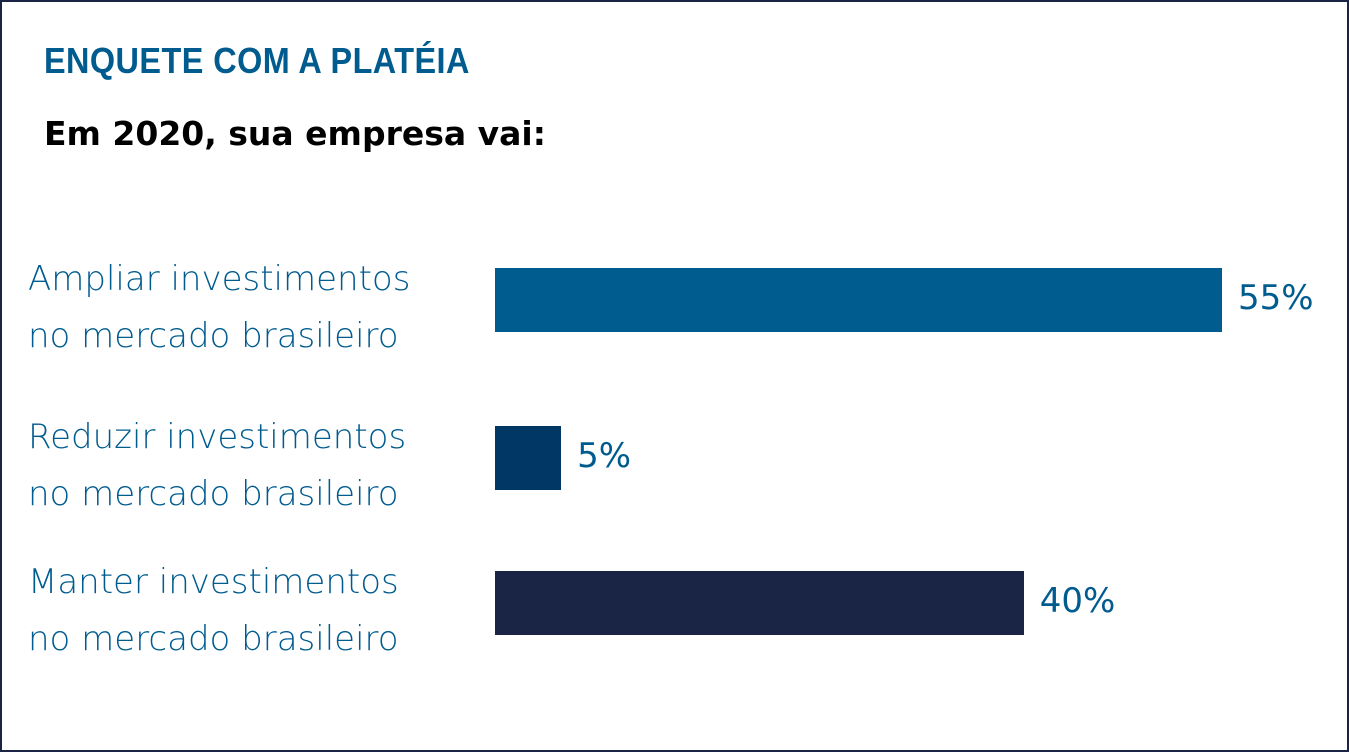  Describe the element at coordinates (295, 133) in the screenshot. I see `chart-subtitle: Em 2020, sua empresa vai:` at that location.